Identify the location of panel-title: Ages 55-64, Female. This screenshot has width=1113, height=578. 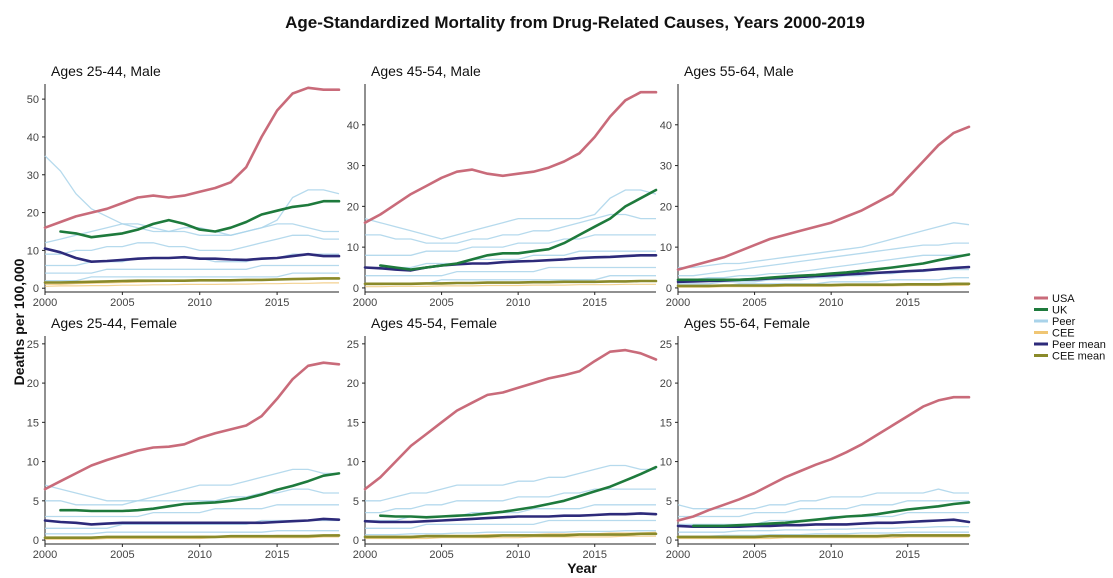
(747, 323).